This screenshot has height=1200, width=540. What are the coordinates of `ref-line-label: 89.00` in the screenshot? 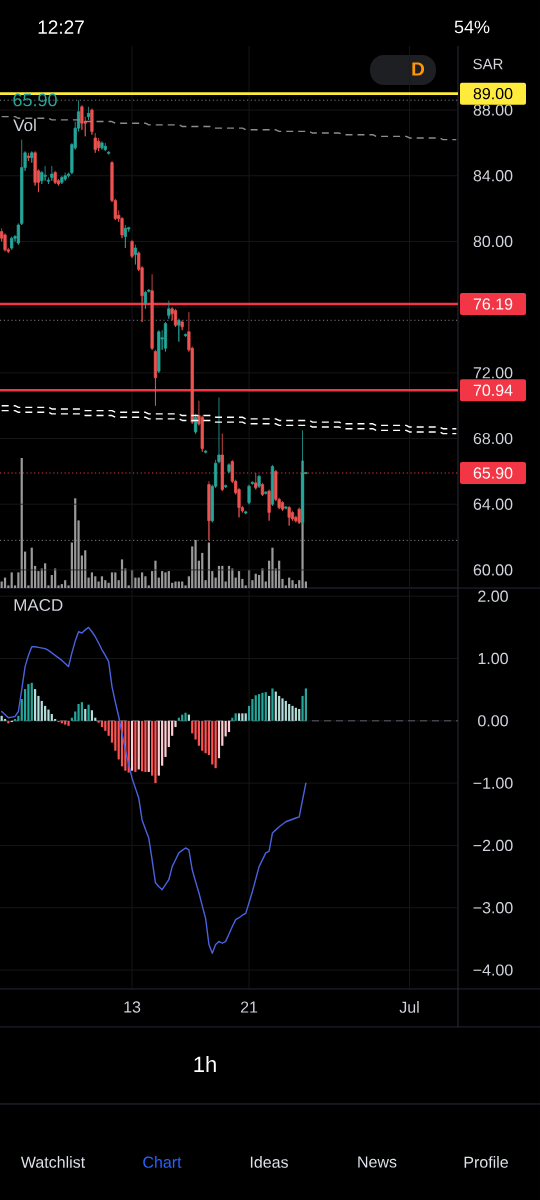 It's located at (493, 93).